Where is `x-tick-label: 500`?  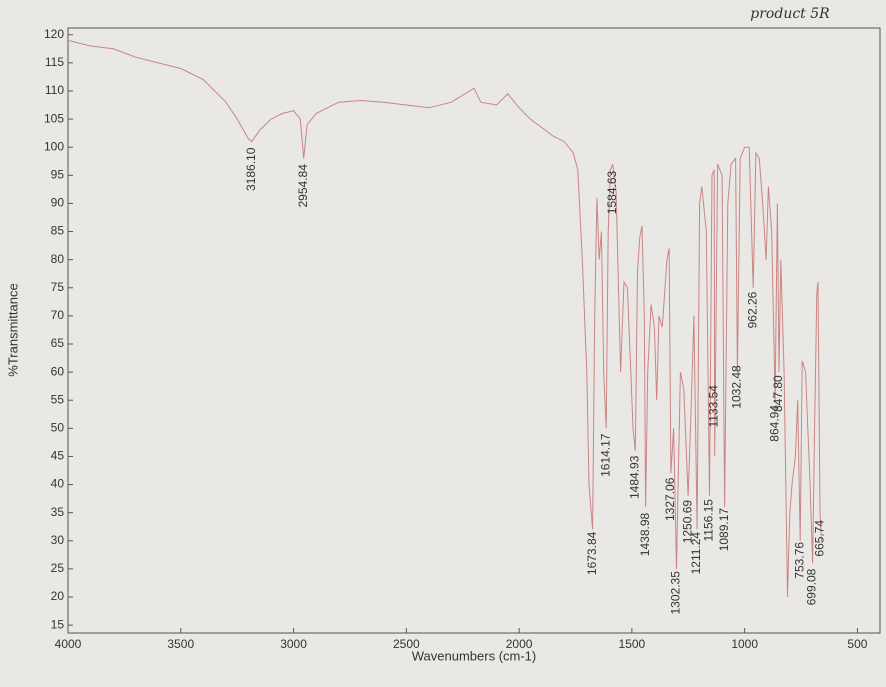 x-tick-label: 500 is located at coordinates (857, 644).